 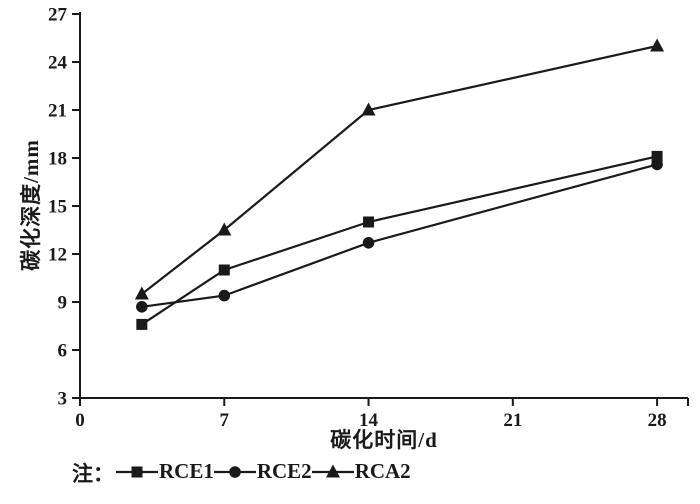 I want to click on x-tick-label: 14, so click(x=369, y=420).